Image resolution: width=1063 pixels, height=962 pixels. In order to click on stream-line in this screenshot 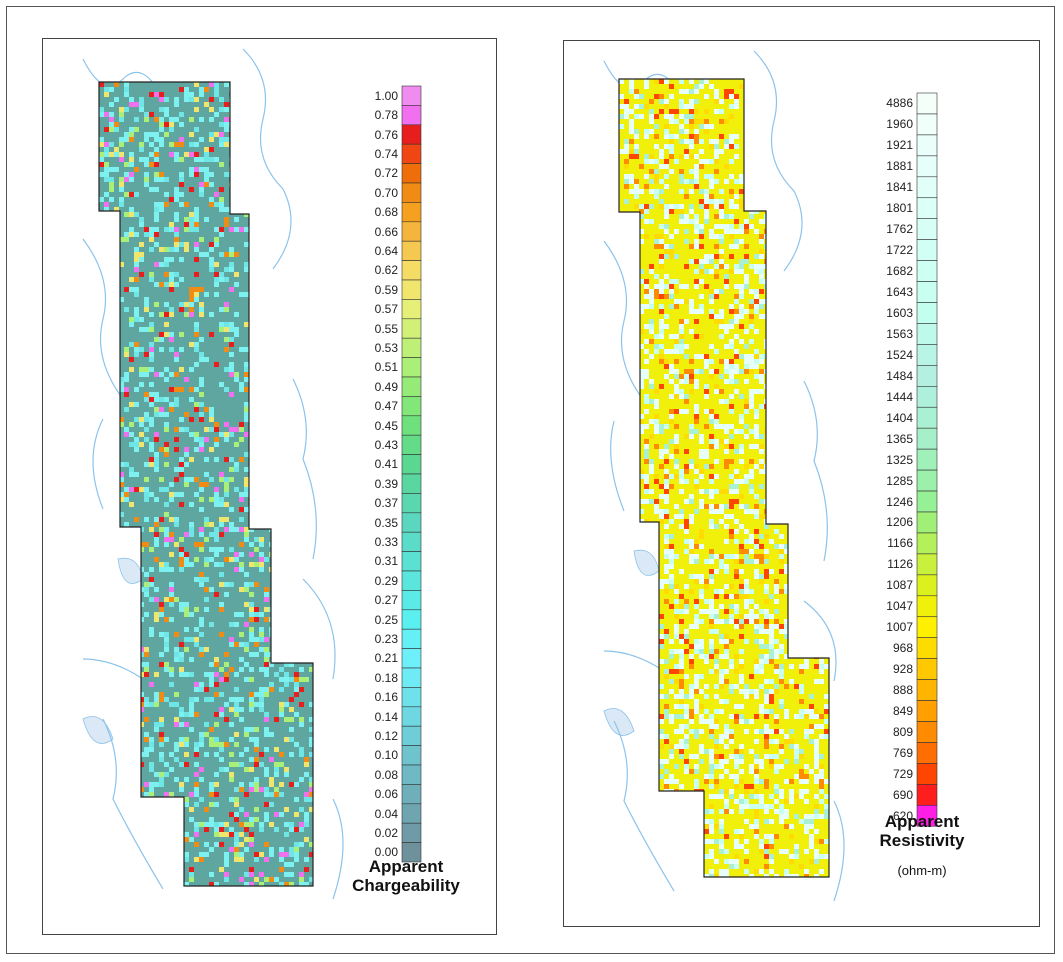, I will do `click(103, 319)`.